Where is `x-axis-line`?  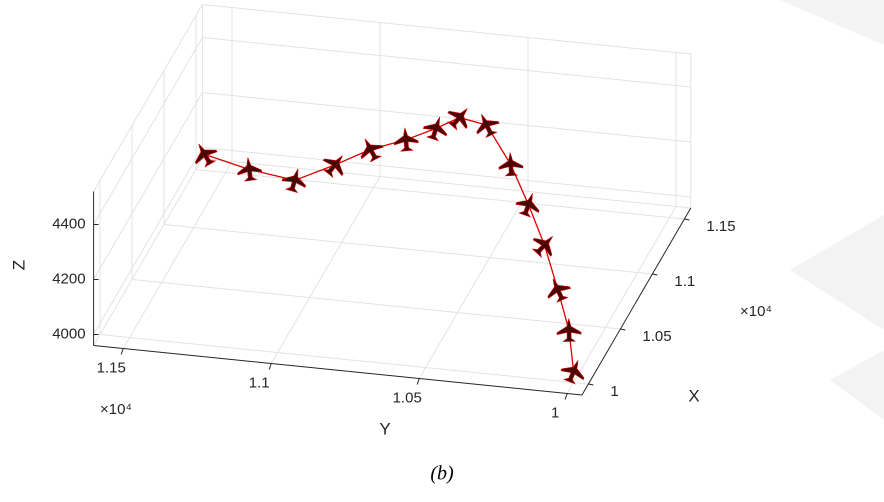 x-axis-line is located at coordinates (636, 301).